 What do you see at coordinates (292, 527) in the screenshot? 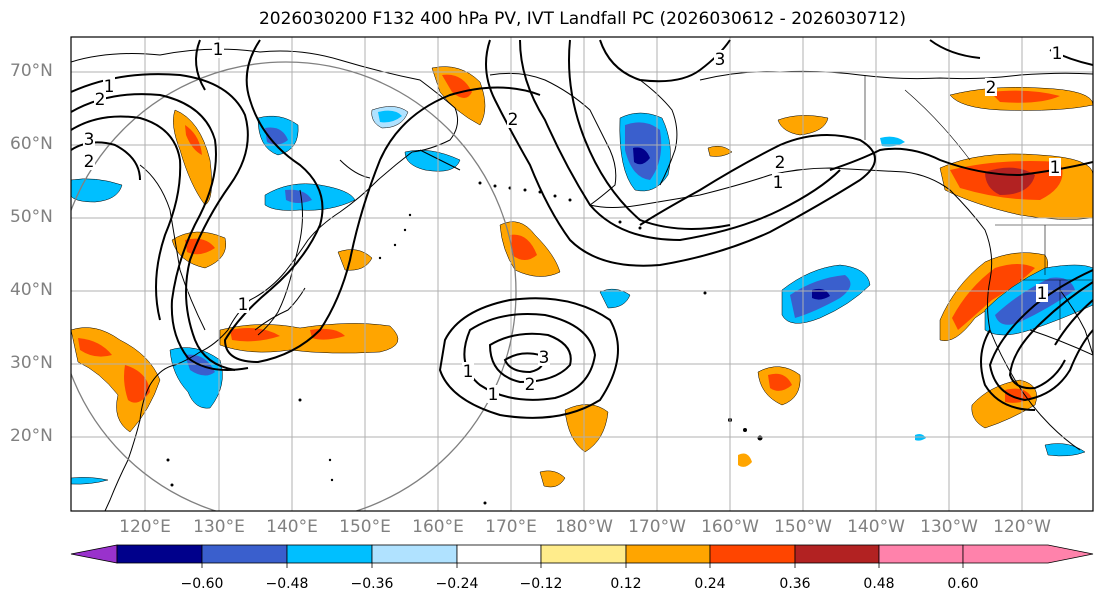
I see `lon-label: 140°E` at bounding box center [292, 527].